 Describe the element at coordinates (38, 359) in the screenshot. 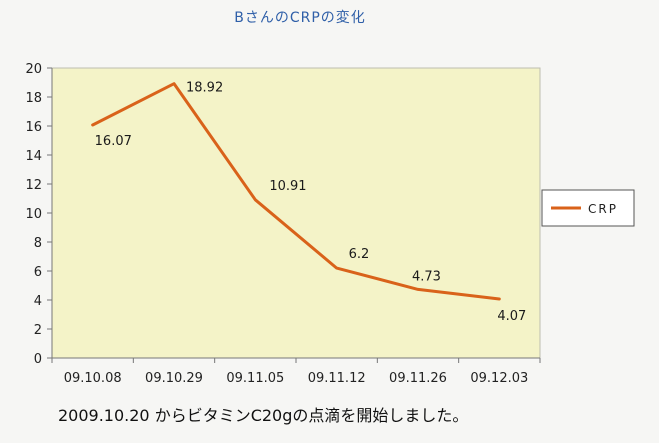

I see `y-tick-label: 0` at that location.